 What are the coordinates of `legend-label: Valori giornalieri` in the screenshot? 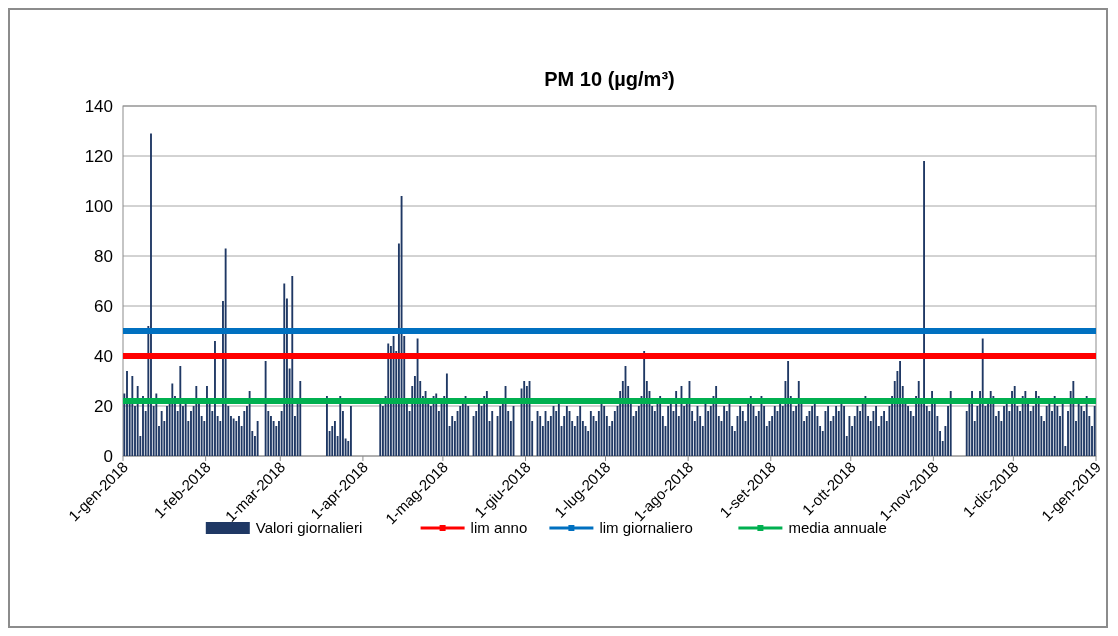 It's located at (309, 528).